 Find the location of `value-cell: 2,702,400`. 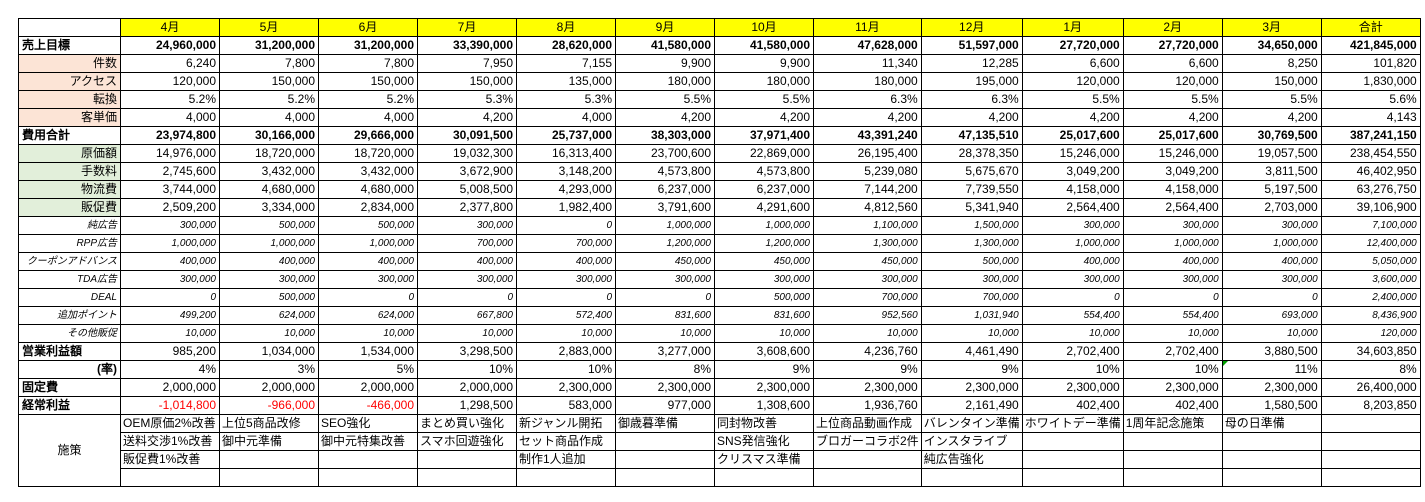

value-cell: 2,702,400 is located at coordinates (1172, 351).